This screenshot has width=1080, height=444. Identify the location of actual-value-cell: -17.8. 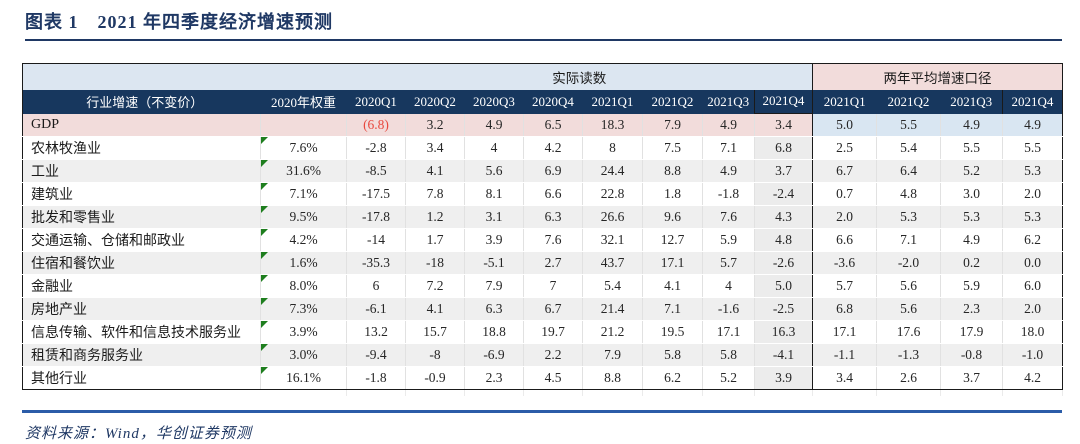
(376, 217).